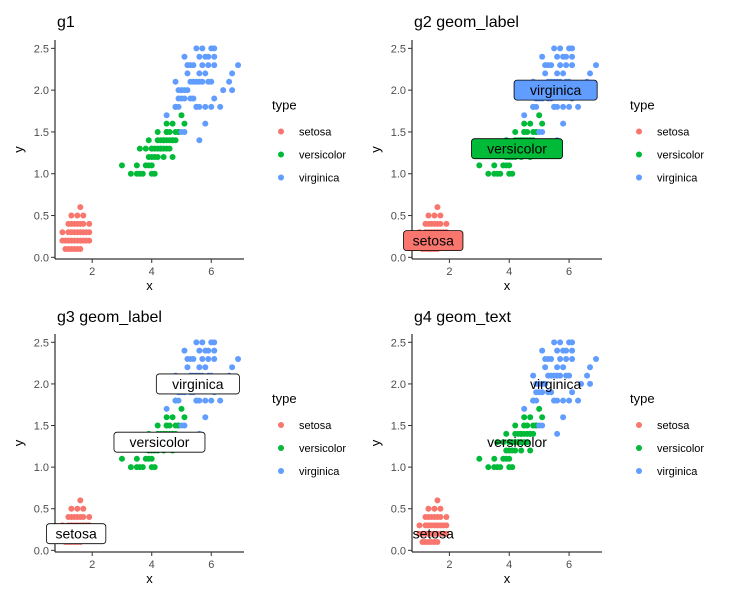 This screenshot has height=602, width=731. Describe the element at coordinates (41, 175) in the screenshot. I see `y-tick-label: 1.0` at that location.